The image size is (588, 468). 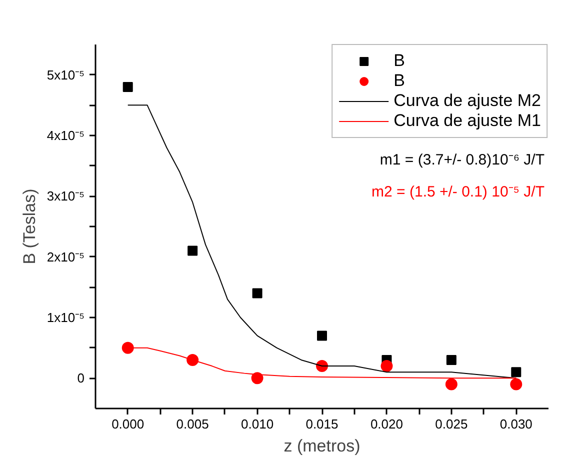 I want to click on x-tick-label: 0.000, so click(x=128, y=424).